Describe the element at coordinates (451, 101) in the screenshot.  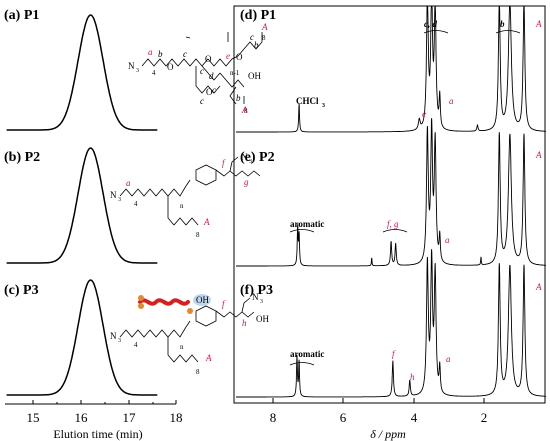
I see `nmr-d-label-a: a` at that location.